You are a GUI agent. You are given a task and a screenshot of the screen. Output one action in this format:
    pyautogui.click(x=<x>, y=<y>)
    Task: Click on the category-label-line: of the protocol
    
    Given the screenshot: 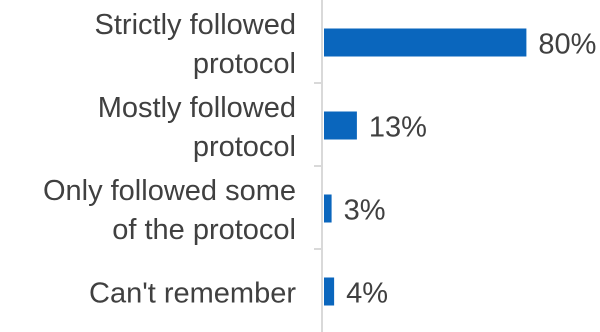 What is the action you would take?
    pyautogui.click(x=204, y=230)
    